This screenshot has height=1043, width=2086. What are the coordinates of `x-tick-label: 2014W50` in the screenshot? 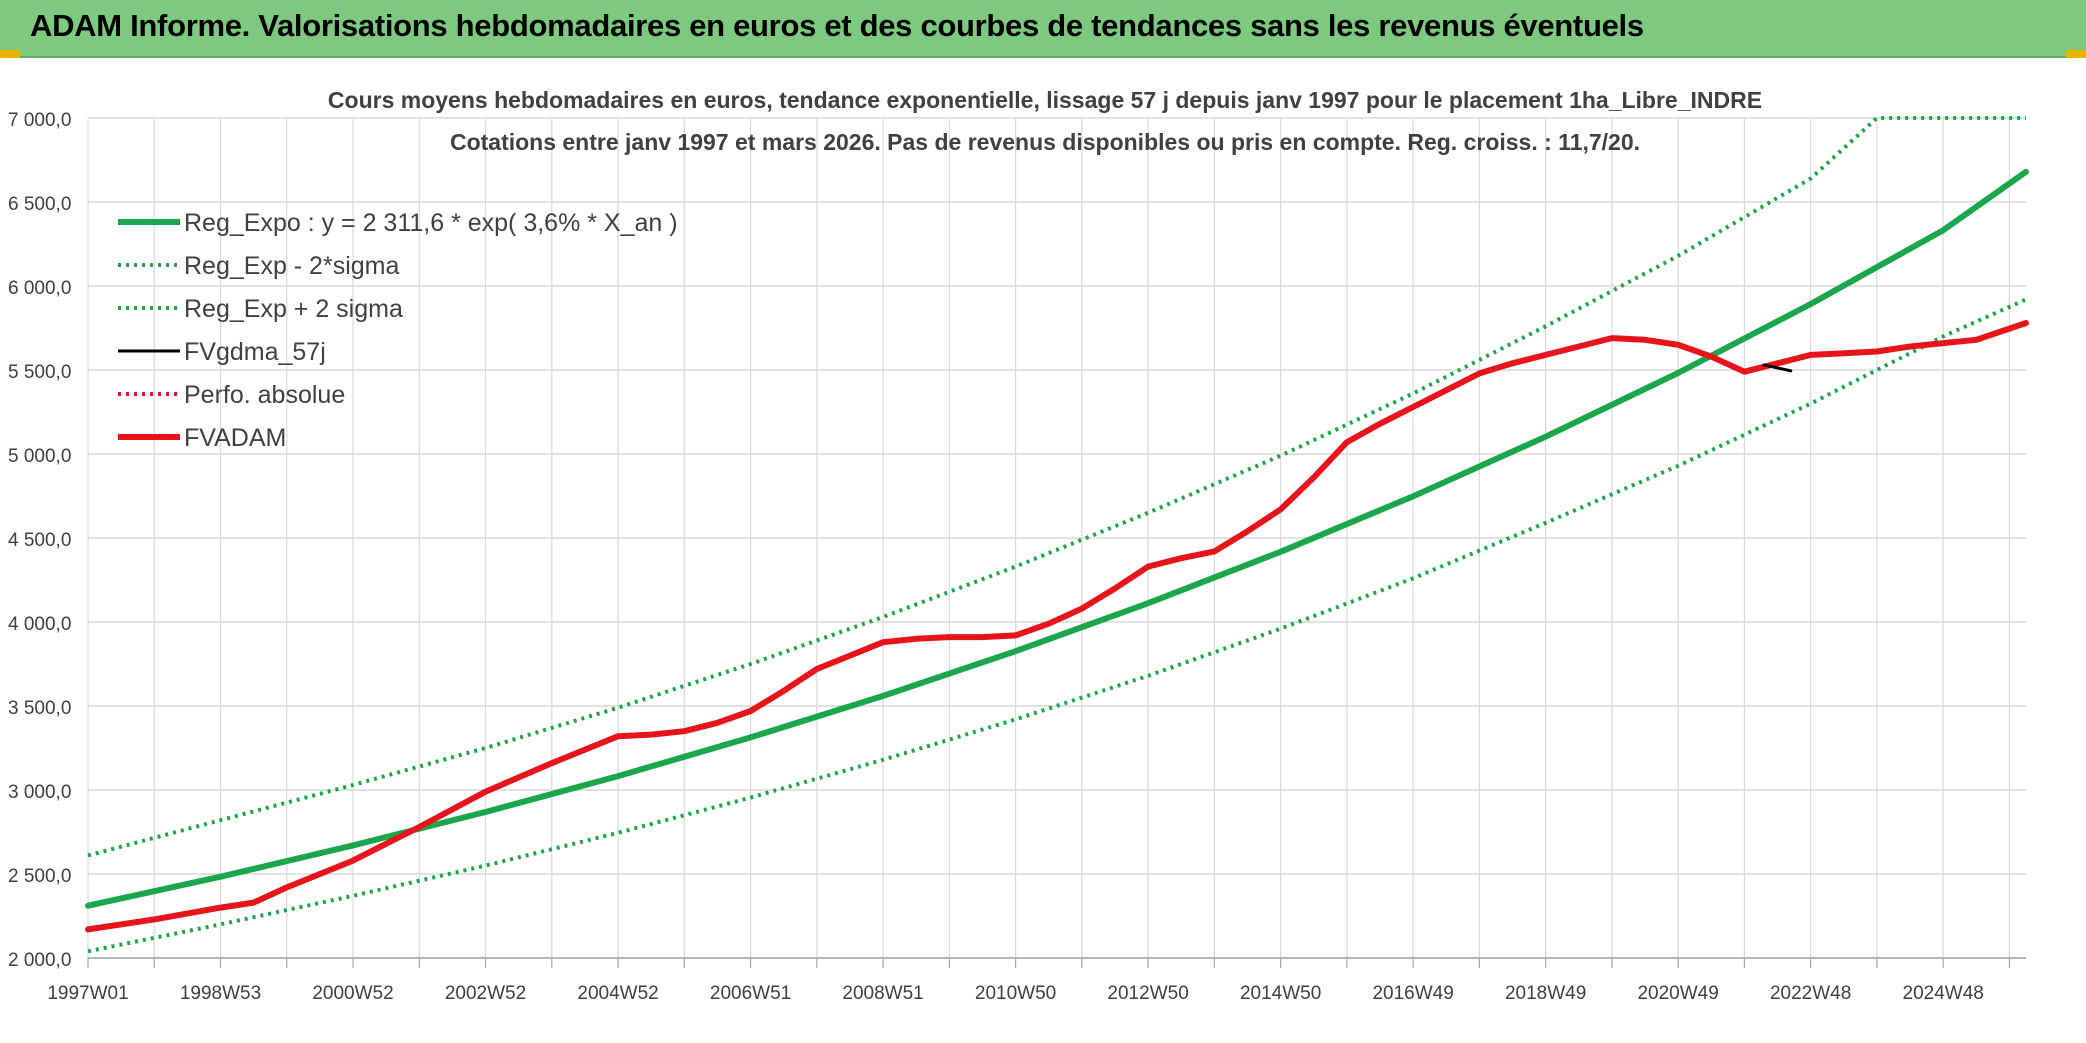 It's located at (1280, 993).